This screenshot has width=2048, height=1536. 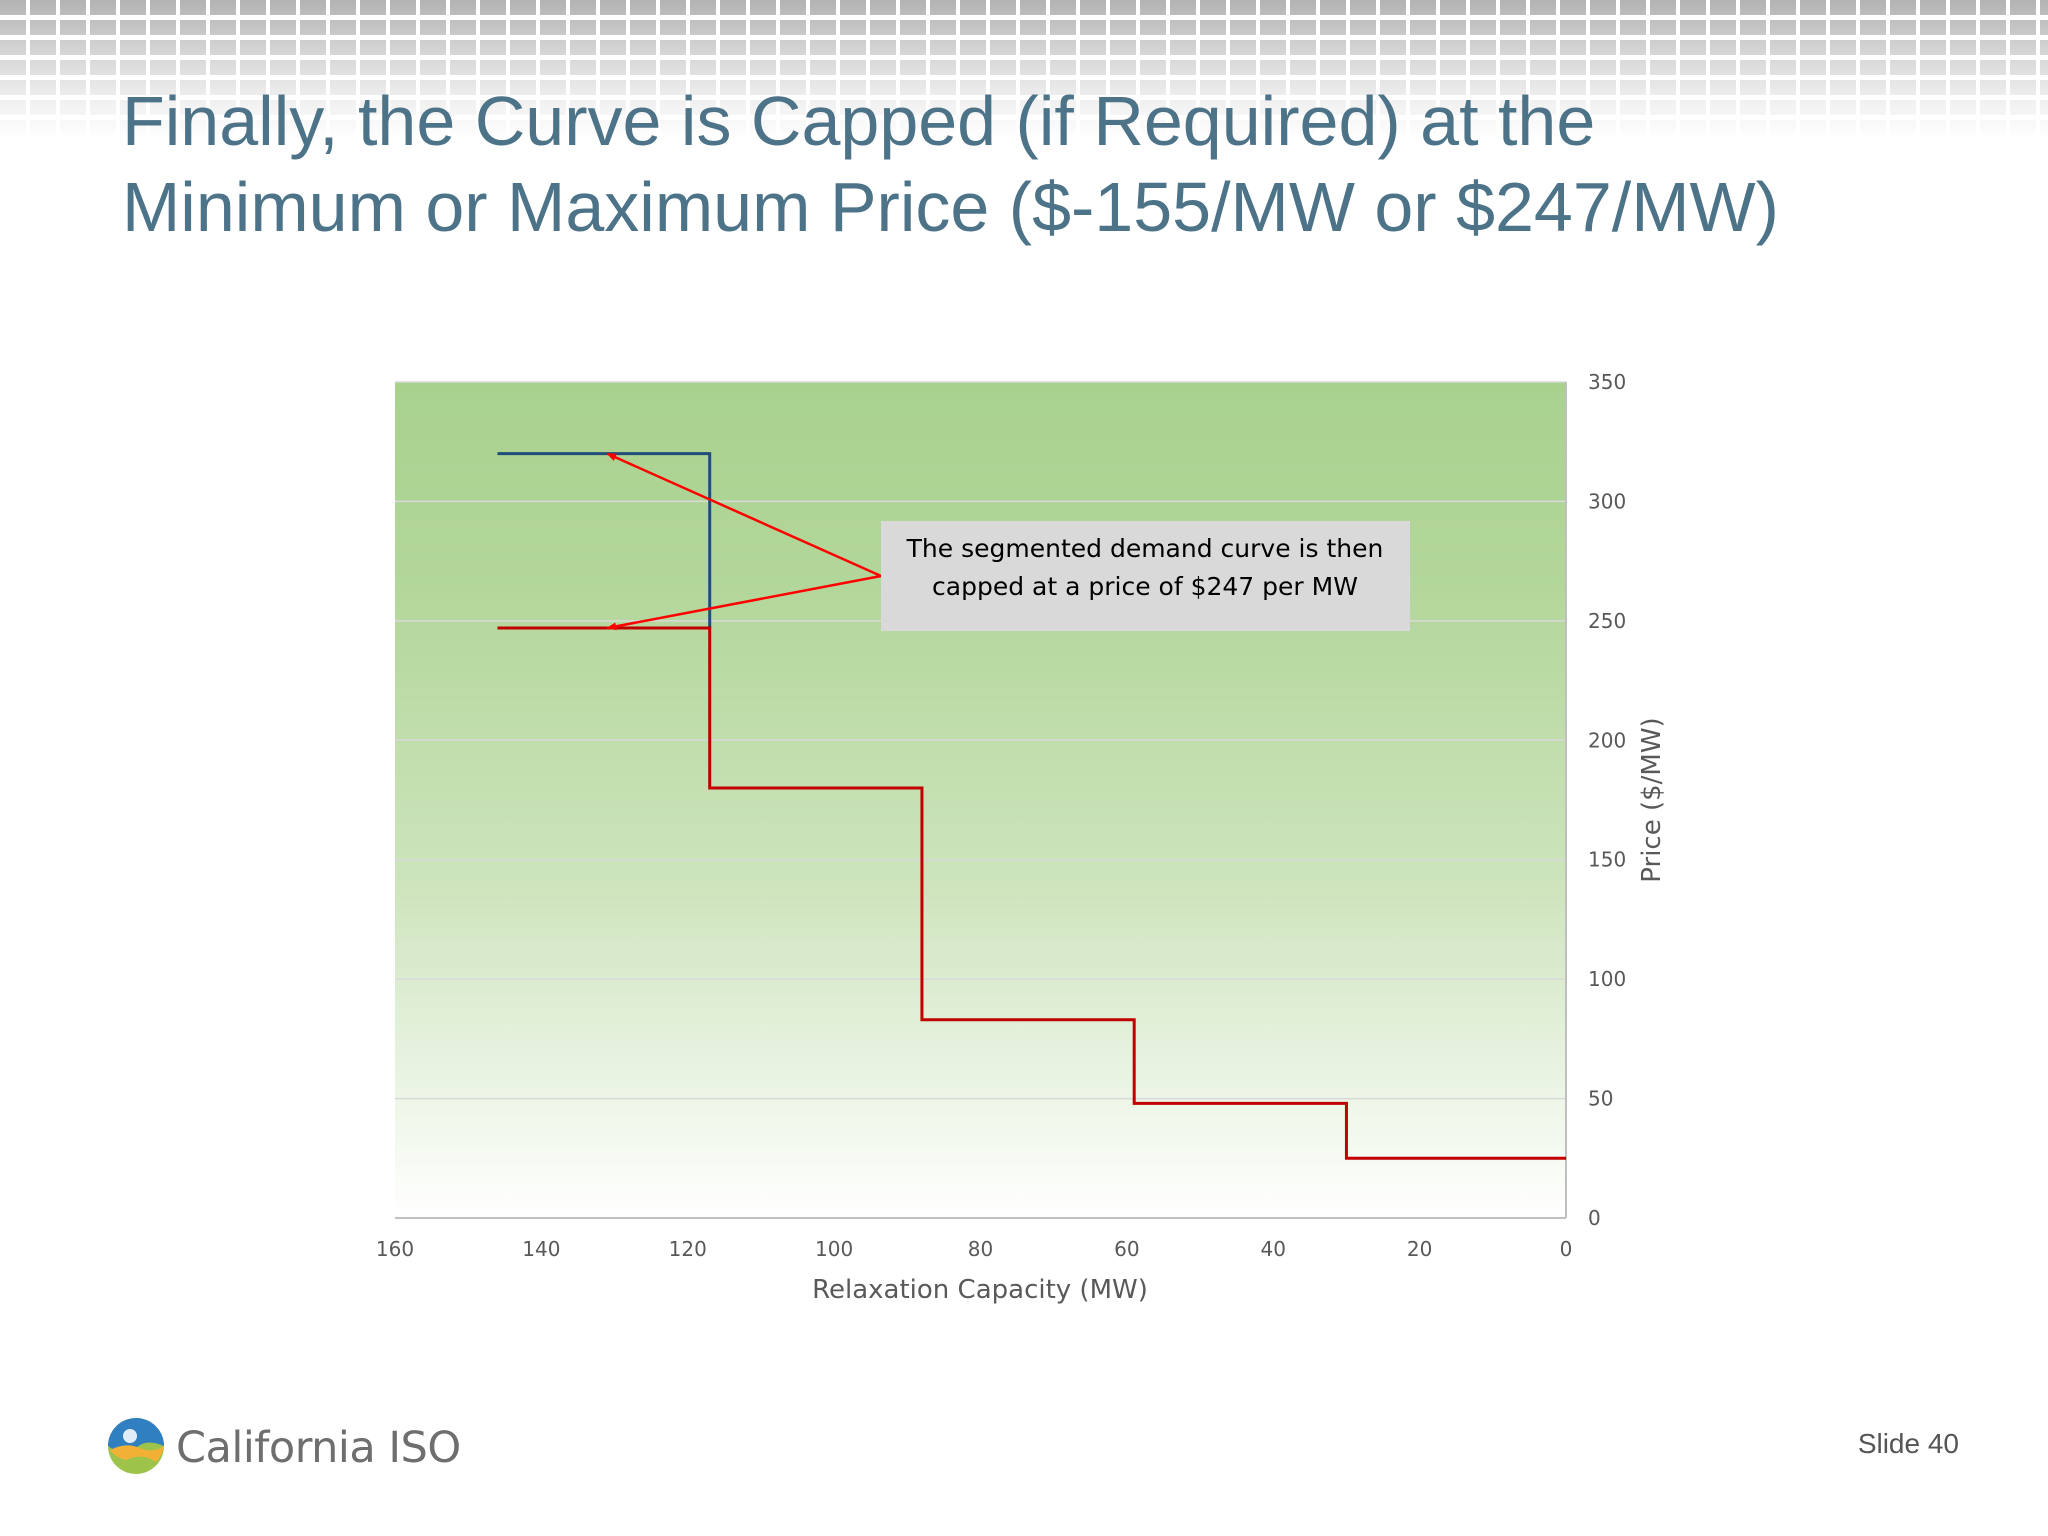 I want to click on arrow-to-cap-price, so click(x=744, y=602).